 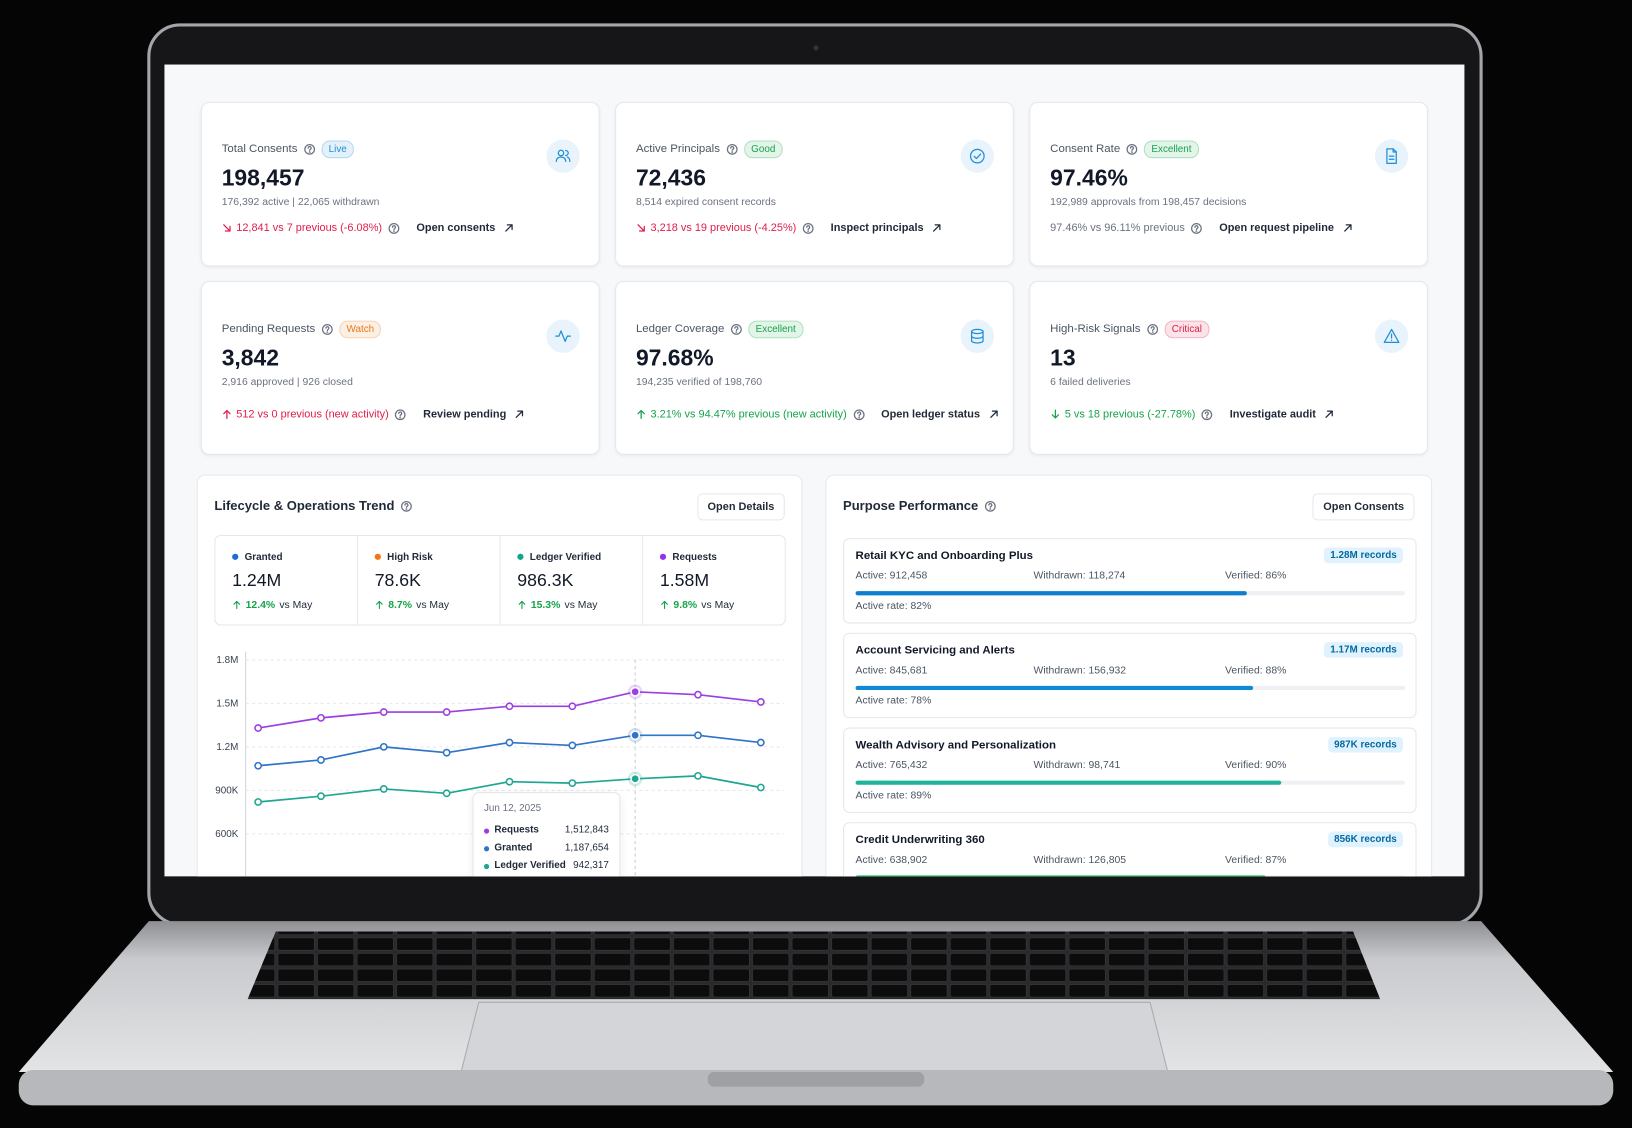 I want to click on card-link: Open consents, so click(x=456, y=228).